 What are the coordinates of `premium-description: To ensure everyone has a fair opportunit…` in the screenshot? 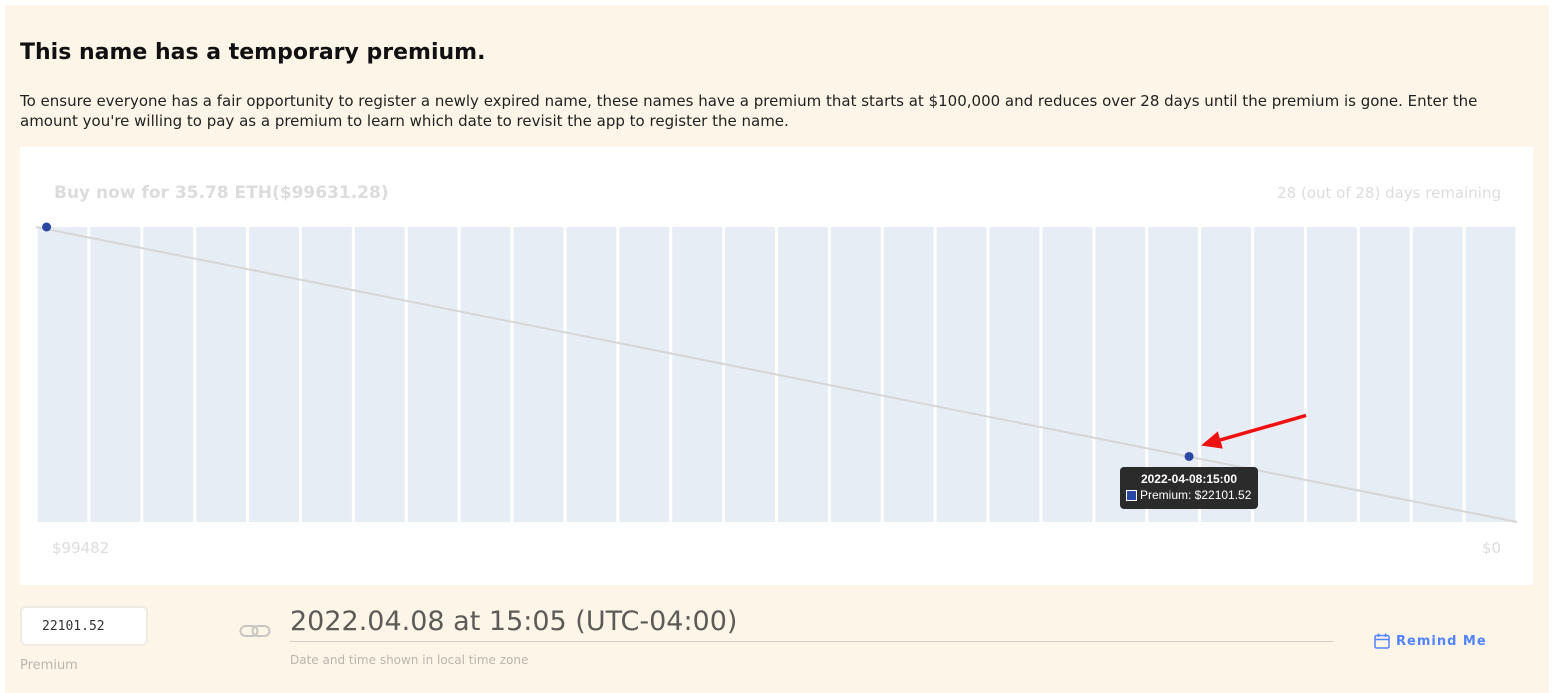 It's located at (749, 111).